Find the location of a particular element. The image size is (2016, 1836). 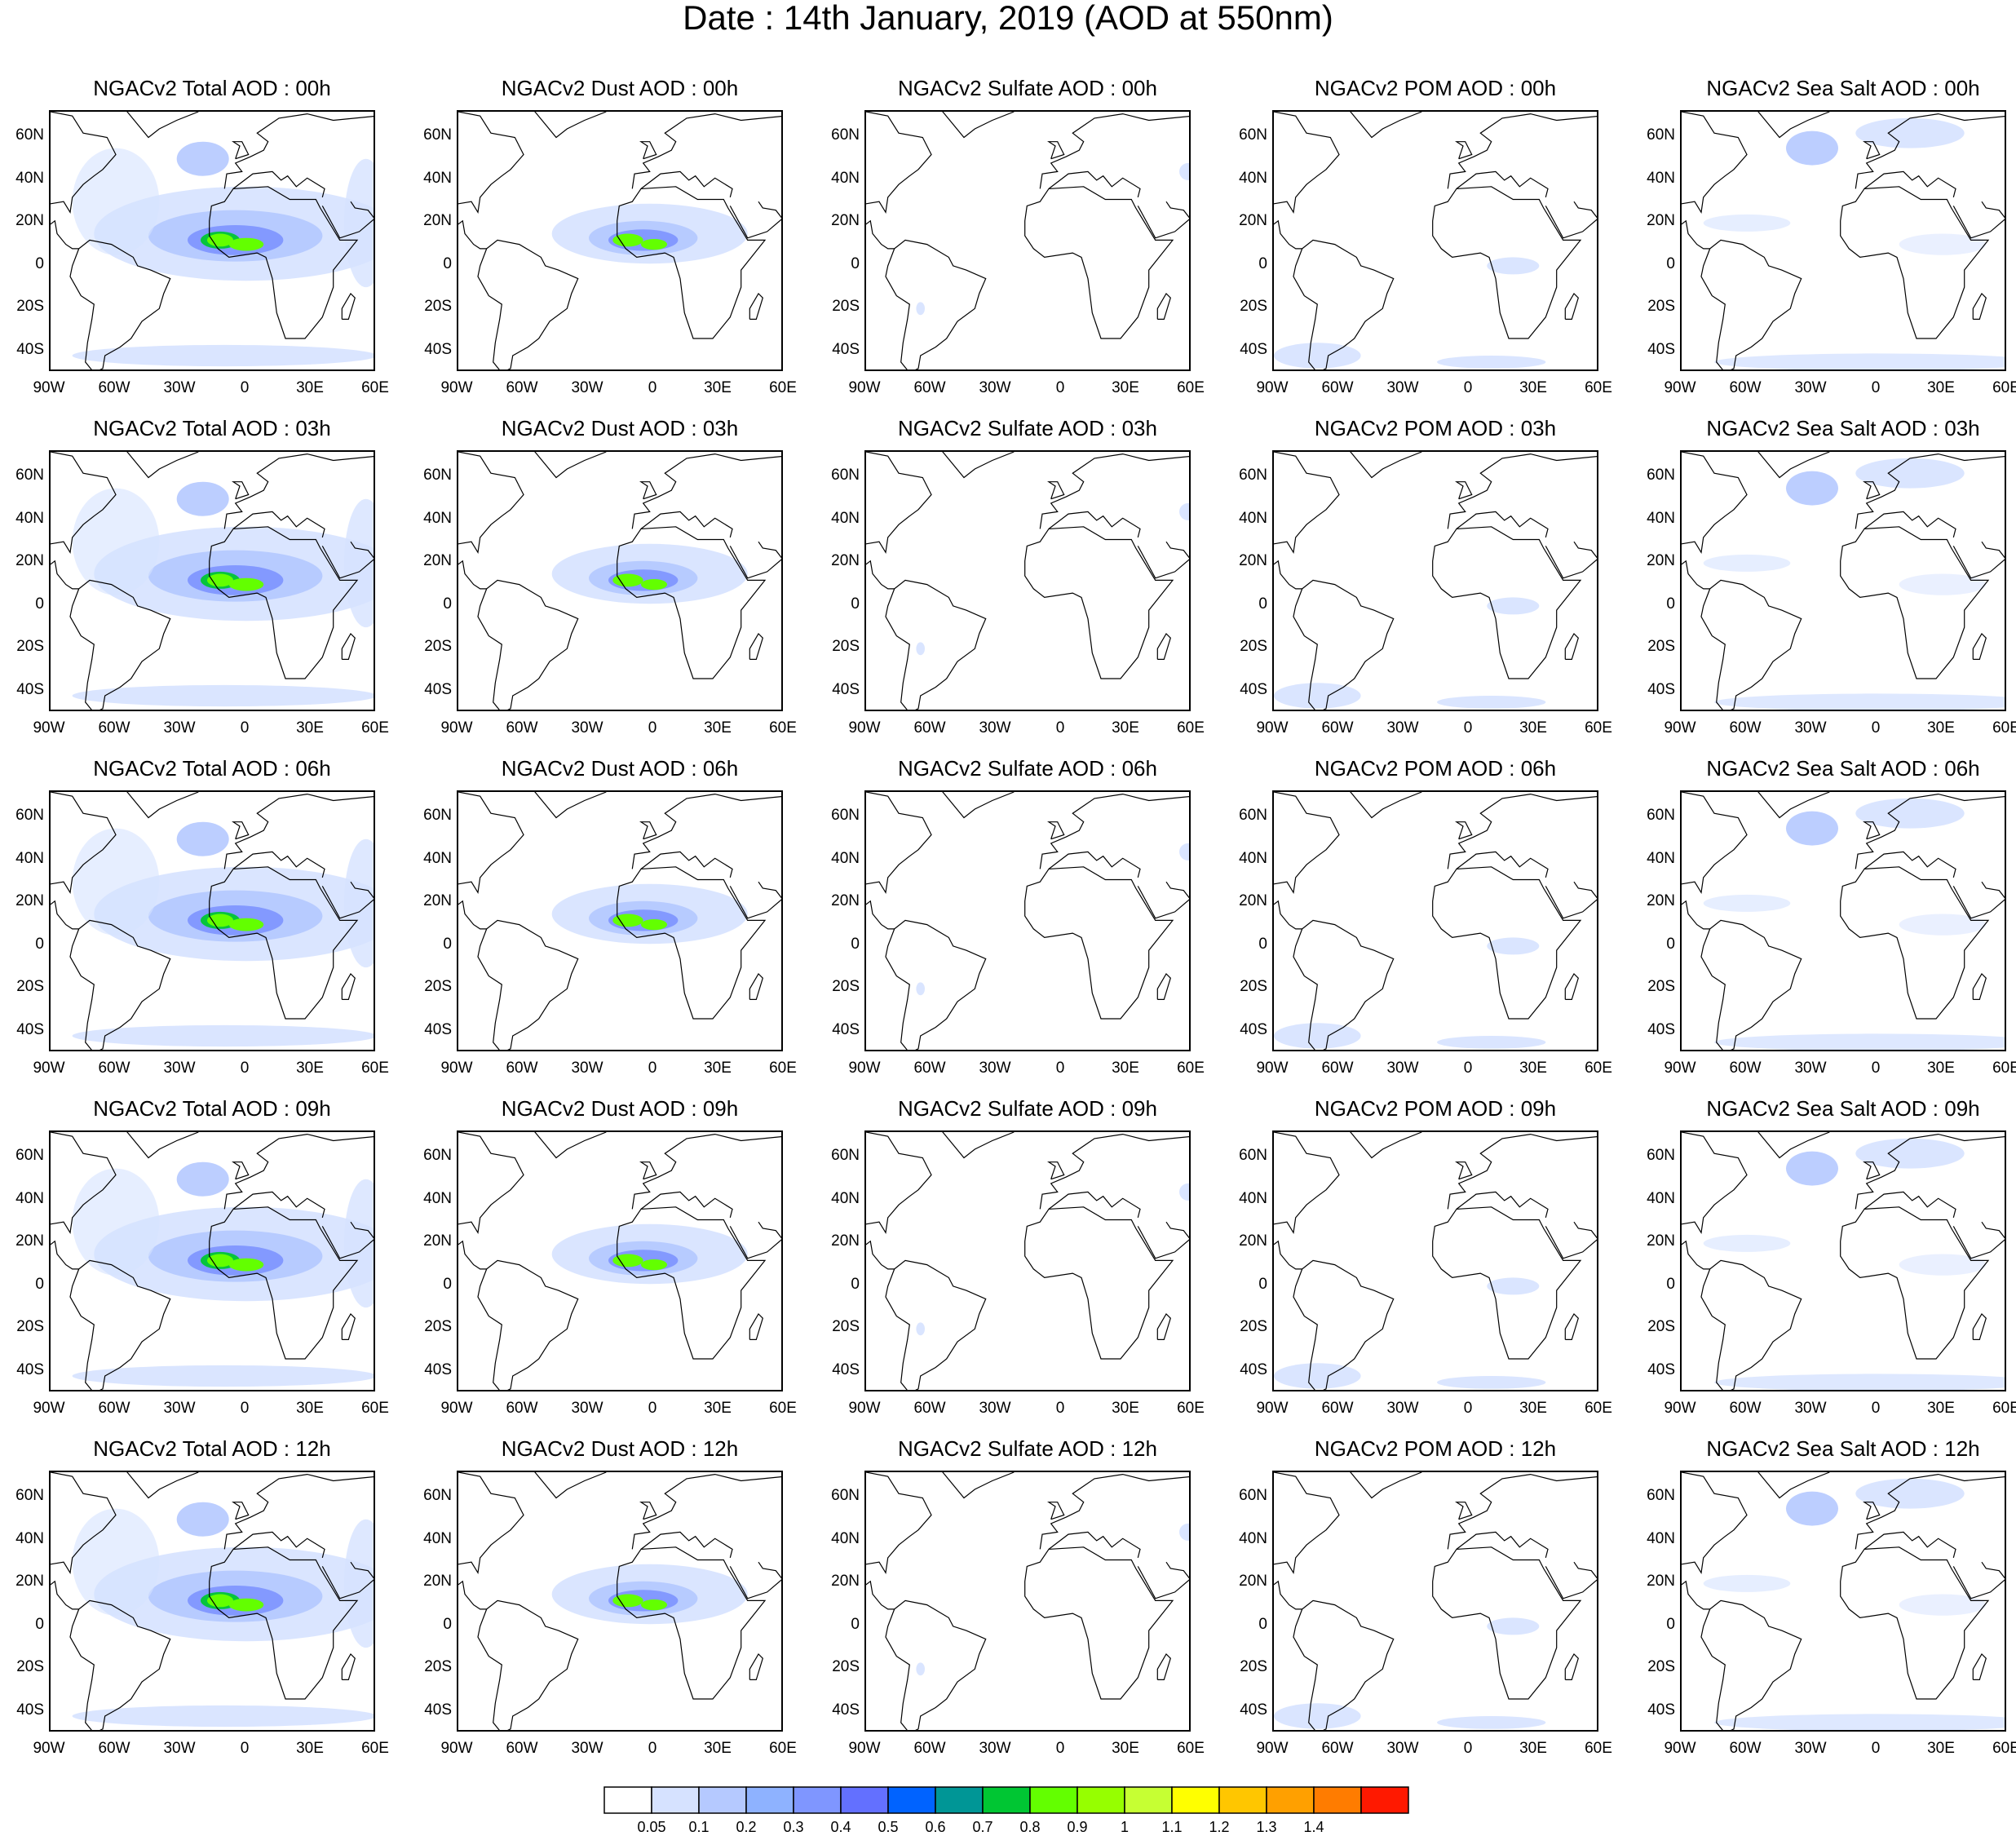

panel-title: NGACv2 Total AOD : 09h is located at coordinates (212, 1108).